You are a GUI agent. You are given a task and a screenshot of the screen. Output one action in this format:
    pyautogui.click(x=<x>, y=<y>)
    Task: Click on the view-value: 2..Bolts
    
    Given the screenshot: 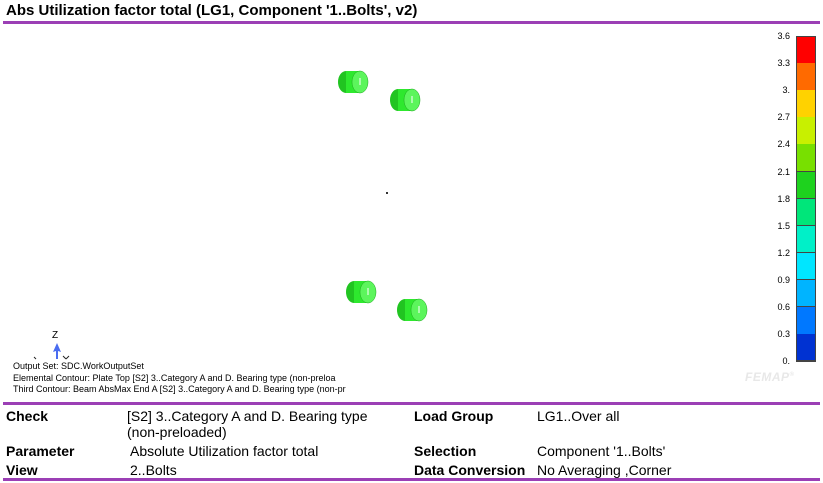 What is the action you would take?
    pyautogui.click(x=153, y=470)
    